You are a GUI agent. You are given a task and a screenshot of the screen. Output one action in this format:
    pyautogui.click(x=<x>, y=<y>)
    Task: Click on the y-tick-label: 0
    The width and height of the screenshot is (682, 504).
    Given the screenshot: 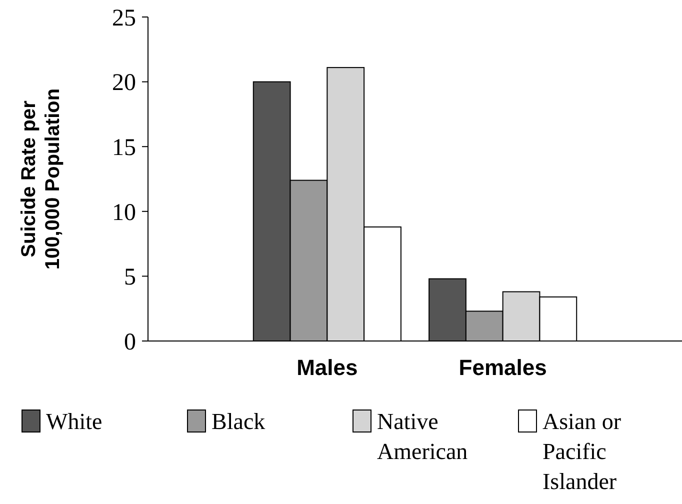 What is the action you would take?
    pyautogui.click(x=130, y=342)
    